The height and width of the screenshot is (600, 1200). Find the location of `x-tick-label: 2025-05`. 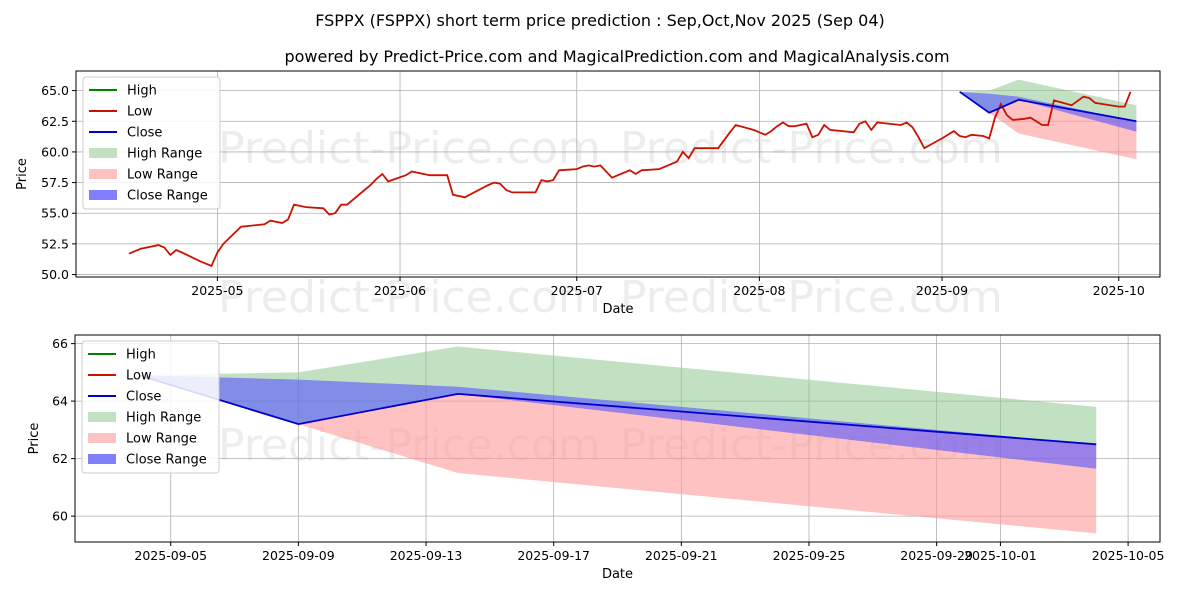

x-tick-label: 2025-05 is located at coordinates (217, 290).